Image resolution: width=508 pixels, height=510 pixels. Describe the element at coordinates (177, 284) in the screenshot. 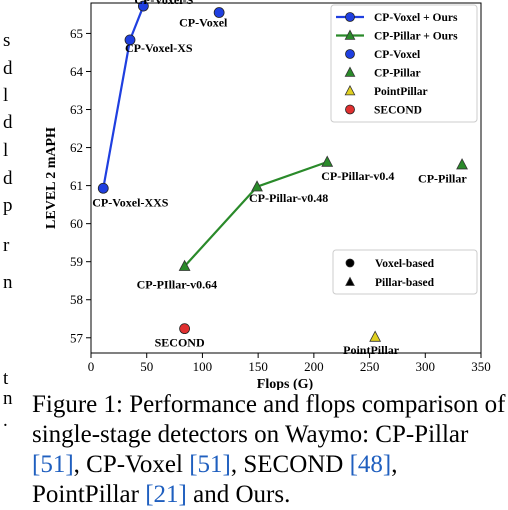

I see `point-label: CP-PIllar-v0.64` at that location.